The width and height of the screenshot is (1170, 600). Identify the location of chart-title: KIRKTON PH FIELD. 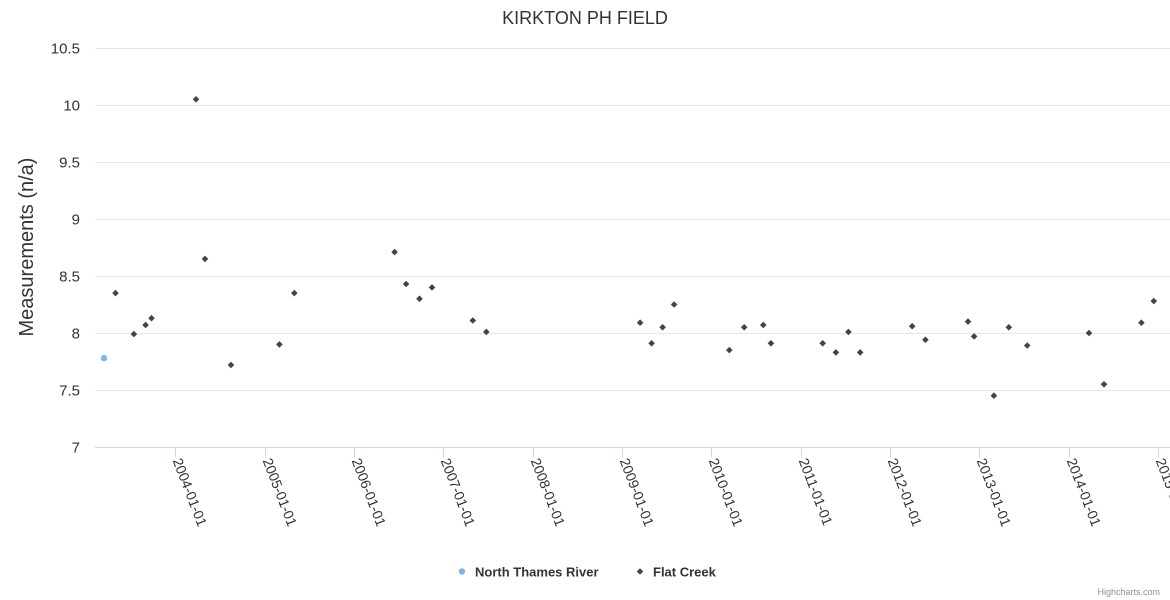
(585, 18).